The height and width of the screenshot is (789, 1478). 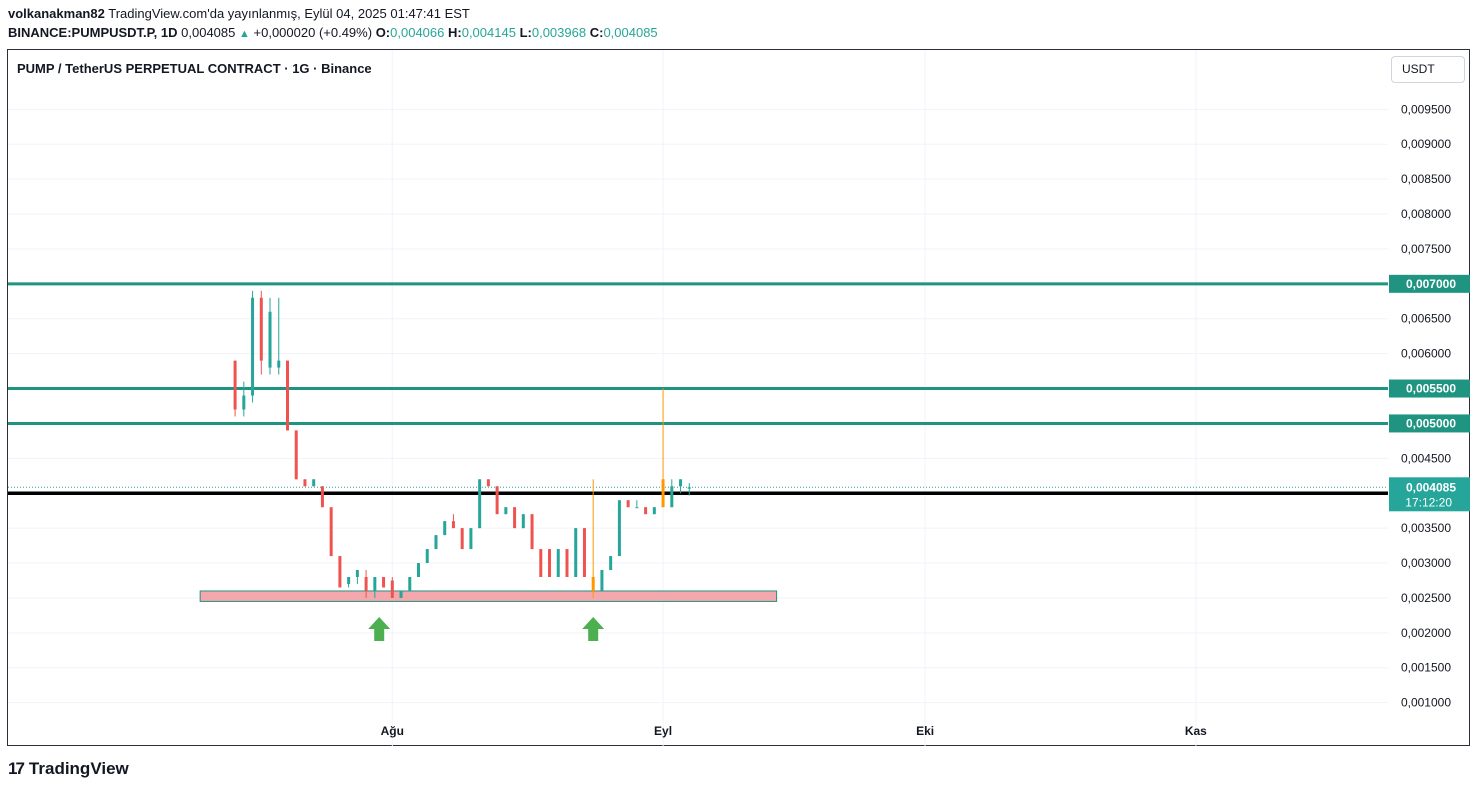 I want to click on author-name: volkanakman82, so click(x=56, y=13).